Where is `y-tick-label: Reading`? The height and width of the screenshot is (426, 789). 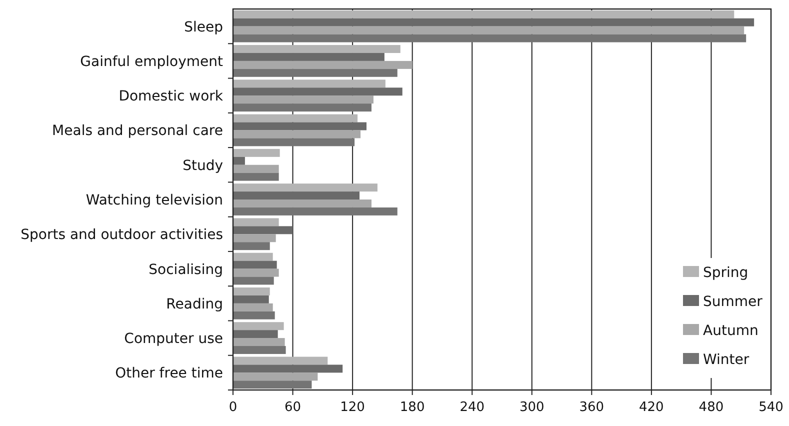 y-tick-label: Reading is located at coordinates (194, 304).